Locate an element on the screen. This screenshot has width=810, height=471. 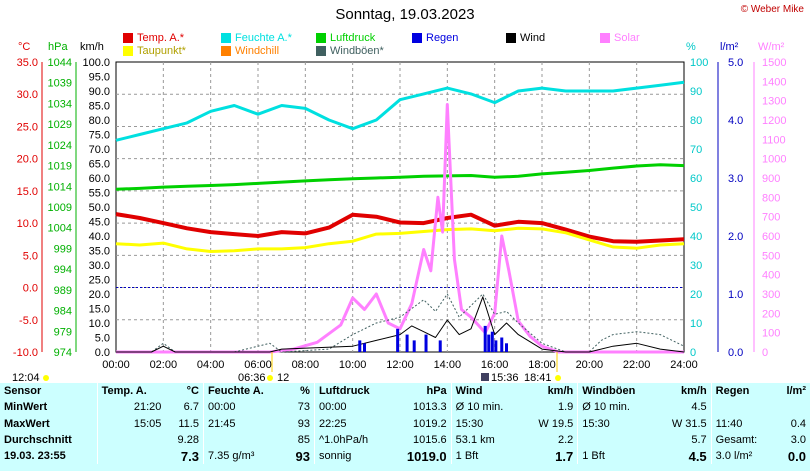
legend-item: Temp. A.* is located at coordinates (153, 38).